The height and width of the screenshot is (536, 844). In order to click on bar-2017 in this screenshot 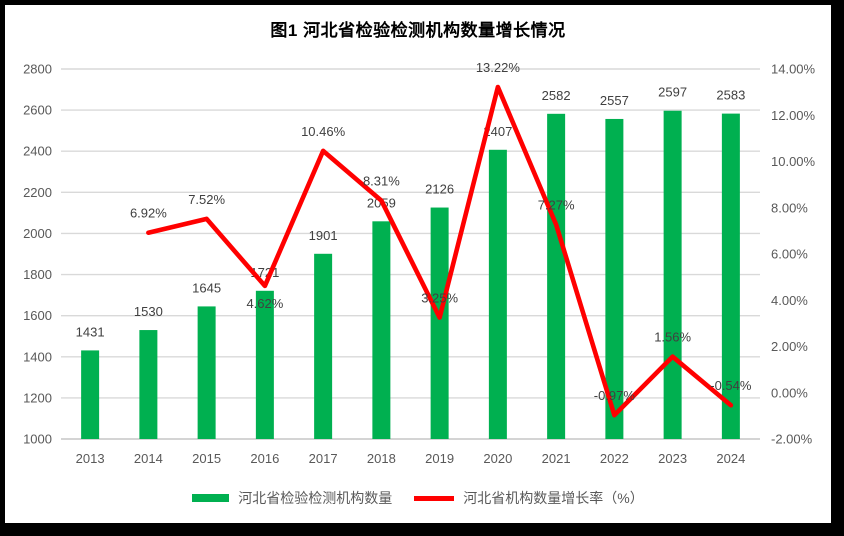, I will do `click(323, 346)`.